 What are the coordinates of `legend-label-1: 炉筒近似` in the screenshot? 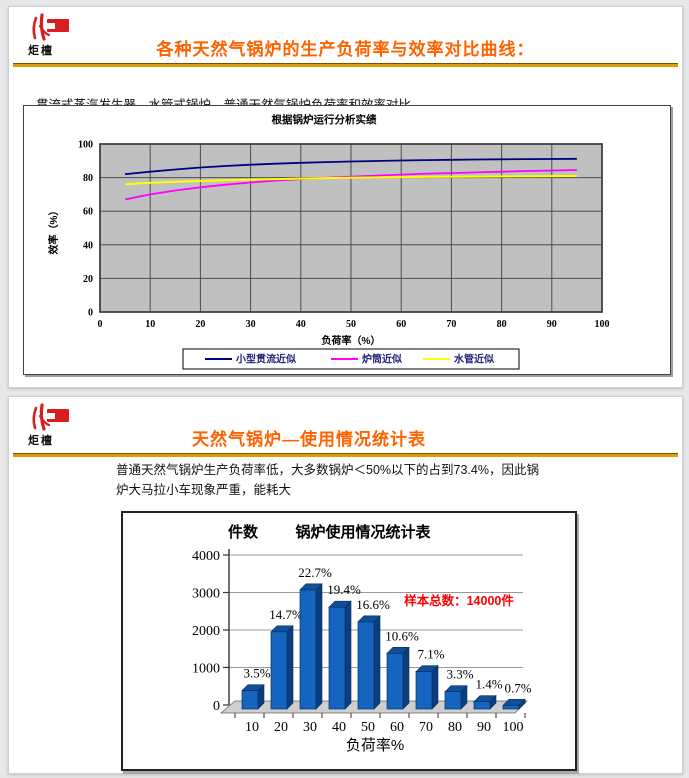 It's located at (382, 359).